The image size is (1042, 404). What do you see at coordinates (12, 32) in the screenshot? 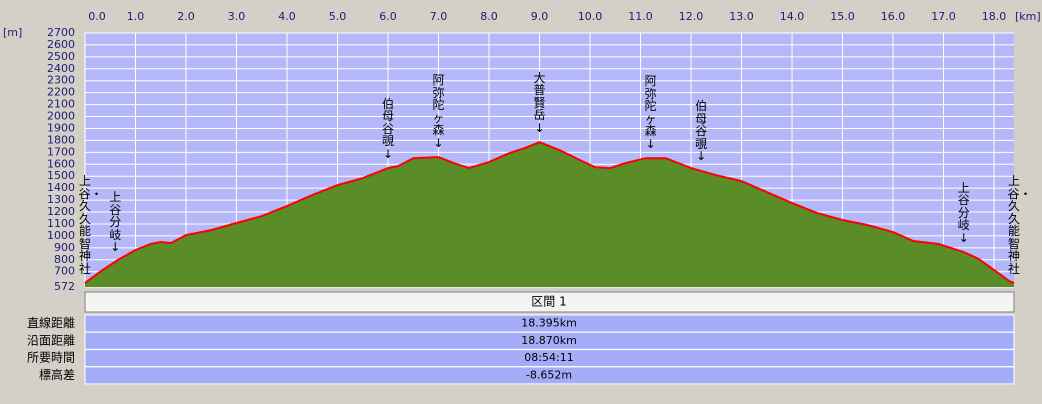
I see `y-axis-label: [m]` at bounding box center [12, 32].